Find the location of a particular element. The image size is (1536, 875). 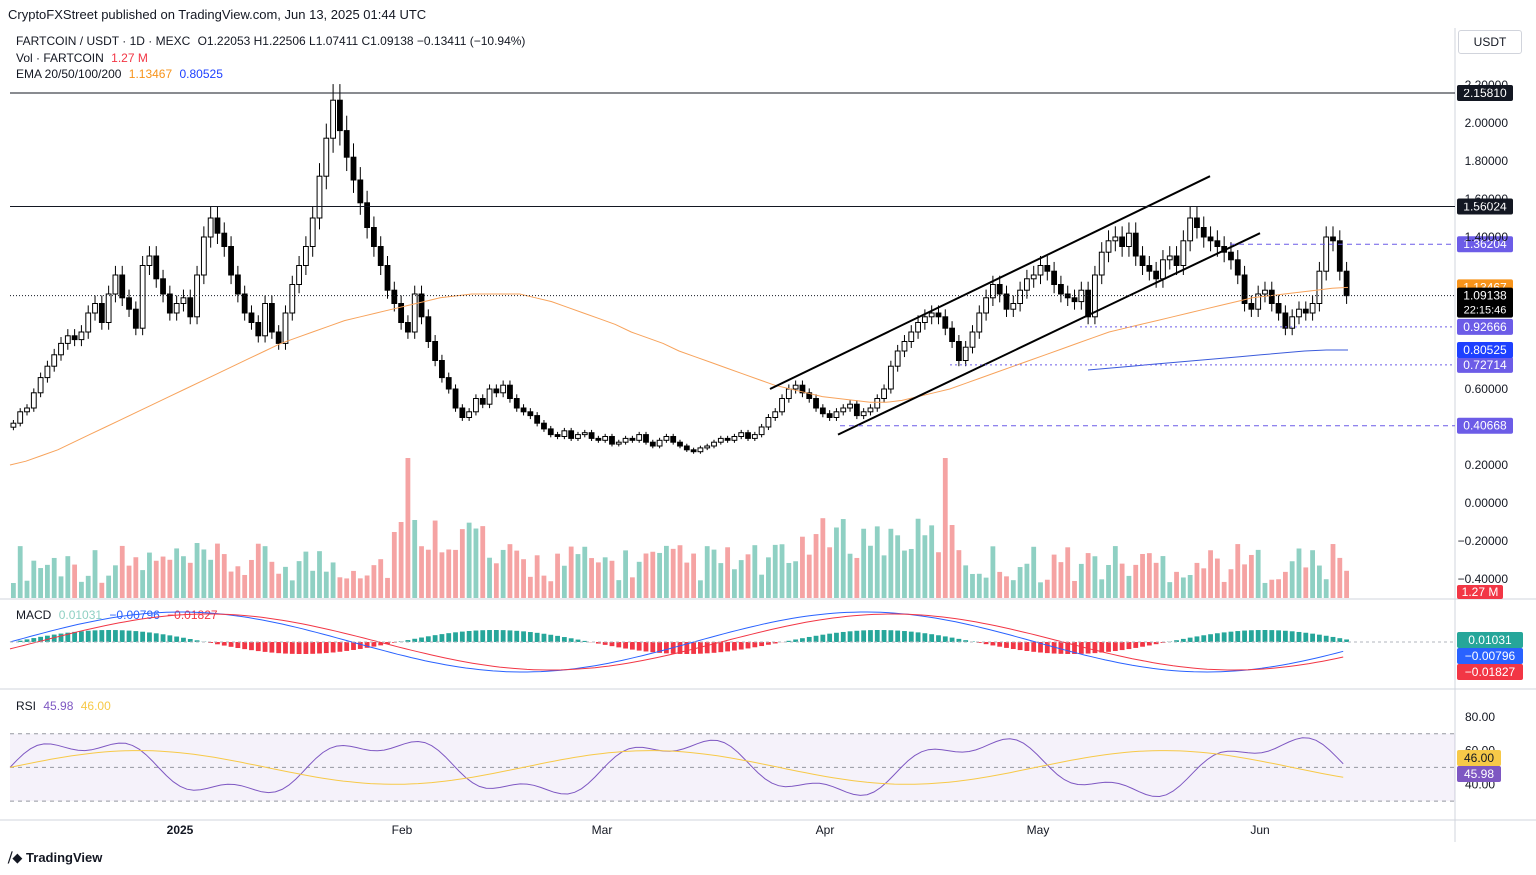

level-badge is located at coordinates (1485, 244).